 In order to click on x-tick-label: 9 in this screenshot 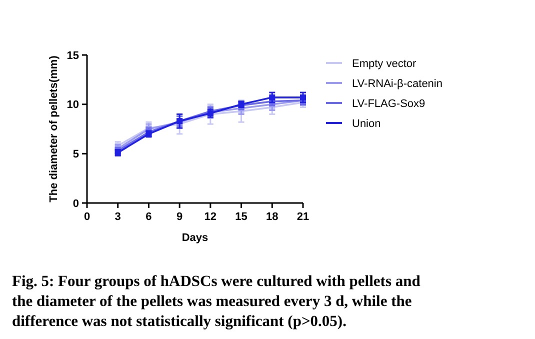, I will do `click(179, 217)`.